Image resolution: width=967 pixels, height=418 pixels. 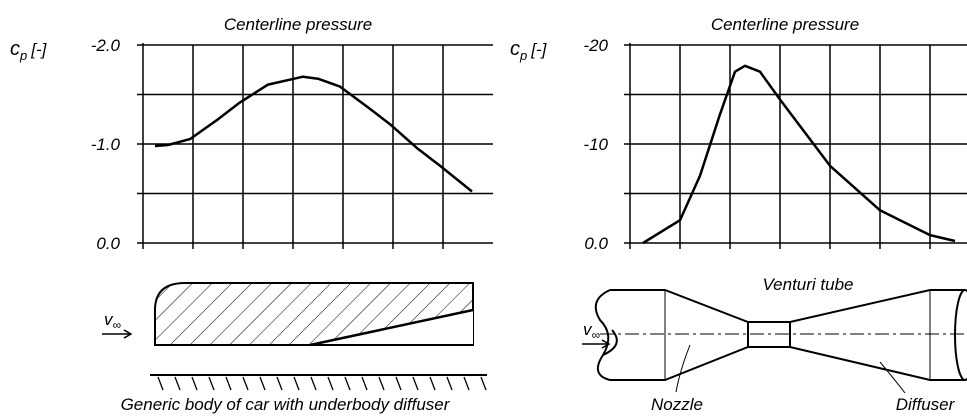 What do you see at coordinates (294, 336) in the screenshot?
I see `car-diagram` at bounding box center [294, 336].